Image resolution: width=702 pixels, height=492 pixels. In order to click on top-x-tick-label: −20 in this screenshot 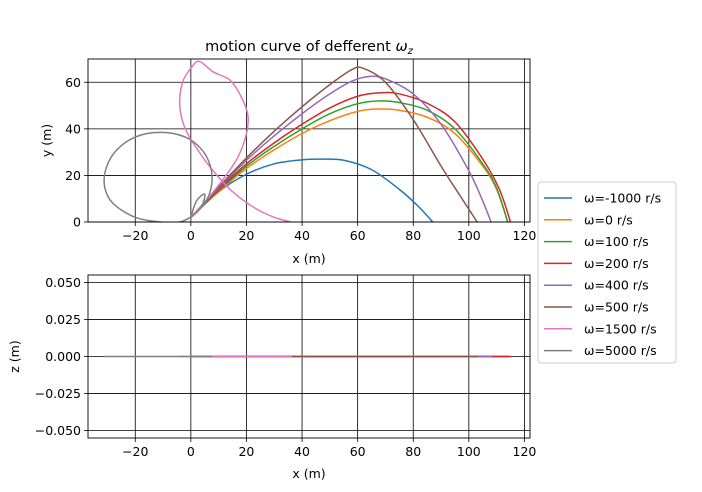, I will do `click(135, 235)`.